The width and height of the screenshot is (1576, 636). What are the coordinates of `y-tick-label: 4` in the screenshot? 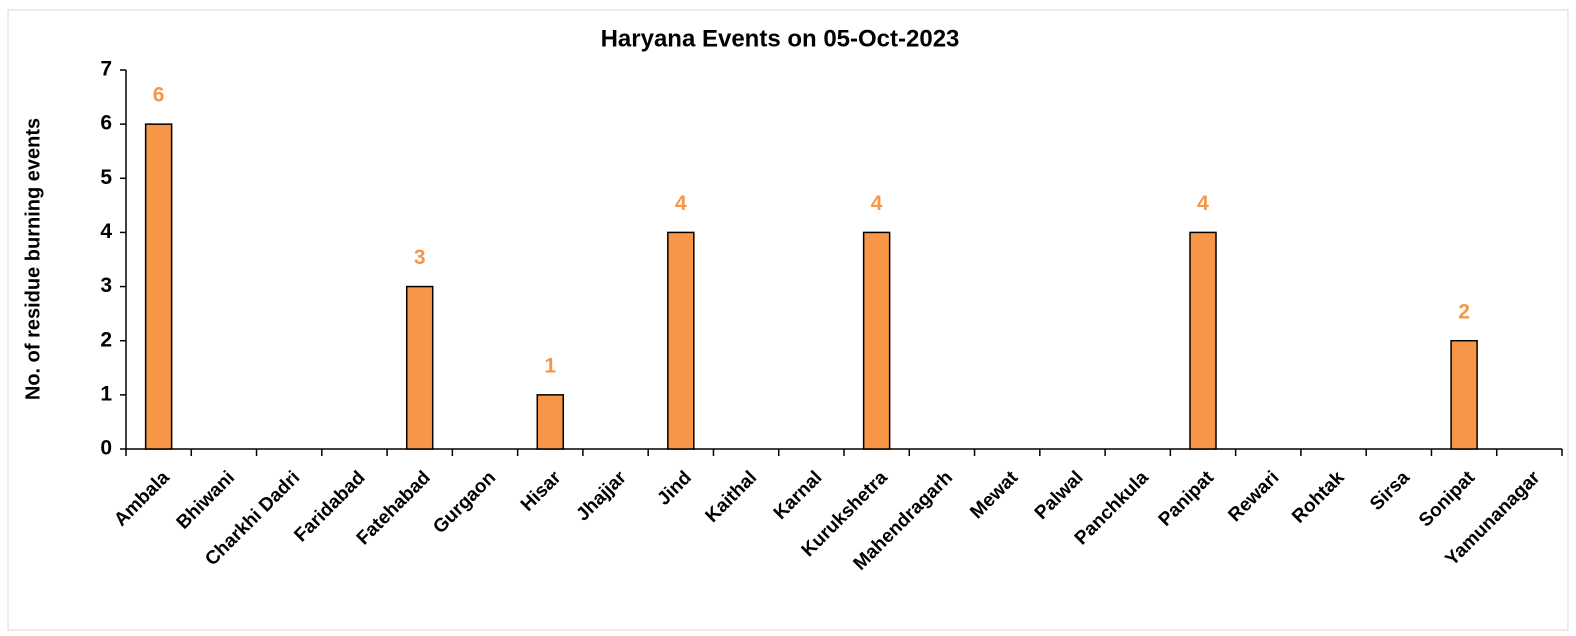 It's located at (106, 231).